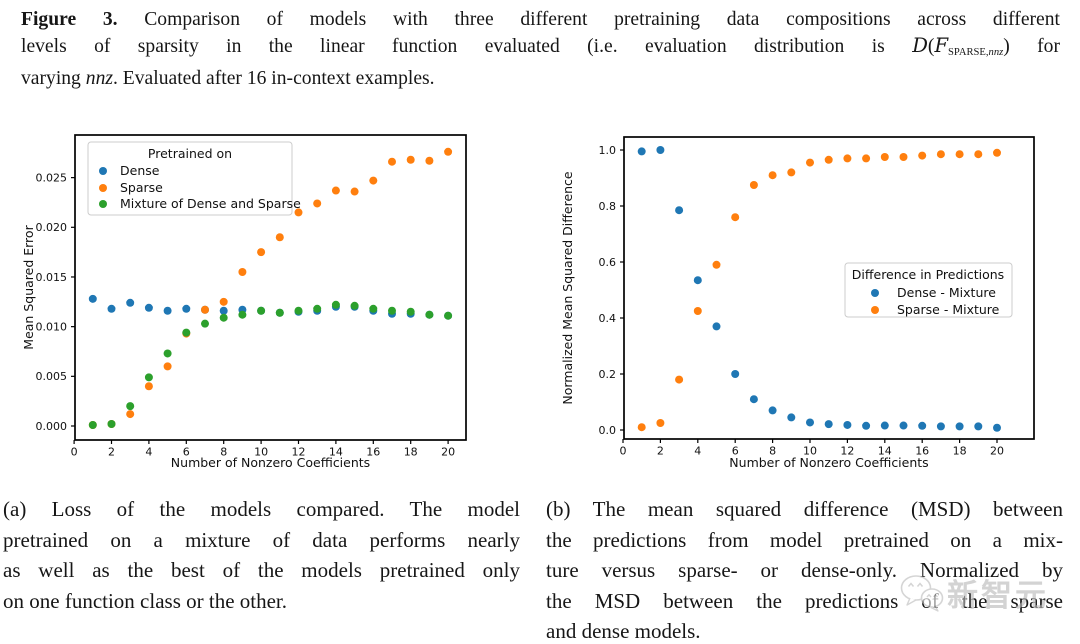 This screenshot has height=644, width=1080. What do you see at coordinates (810, 451) in the screenshot?
I see `x-tick-label: 10` at bounding box center [810, 451].